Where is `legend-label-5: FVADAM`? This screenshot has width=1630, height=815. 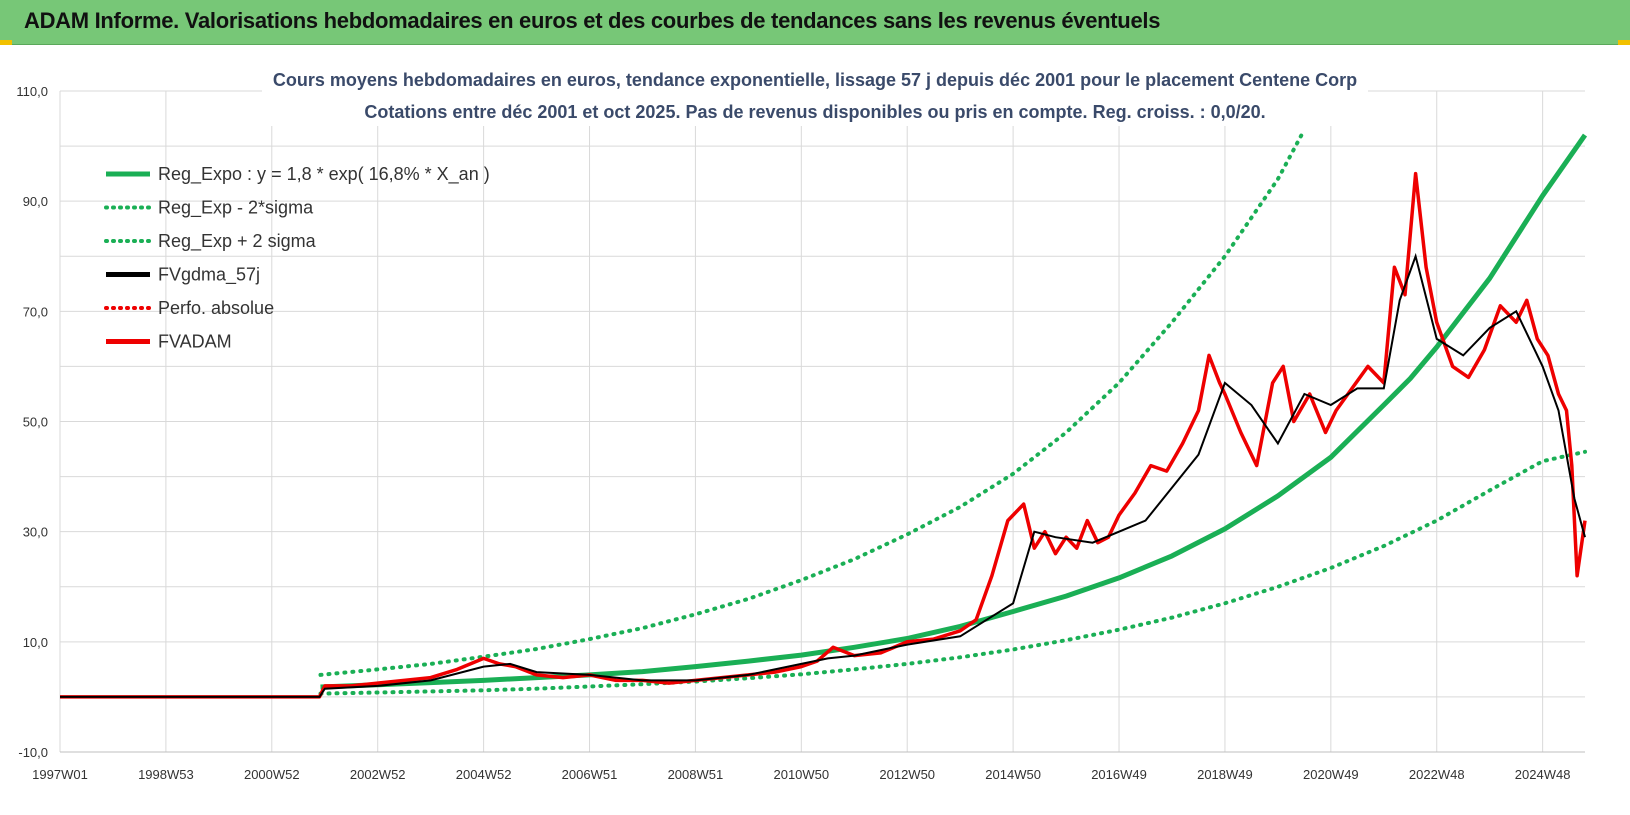
legend-label-5: FVADAM is located at coordinates (195, 342).